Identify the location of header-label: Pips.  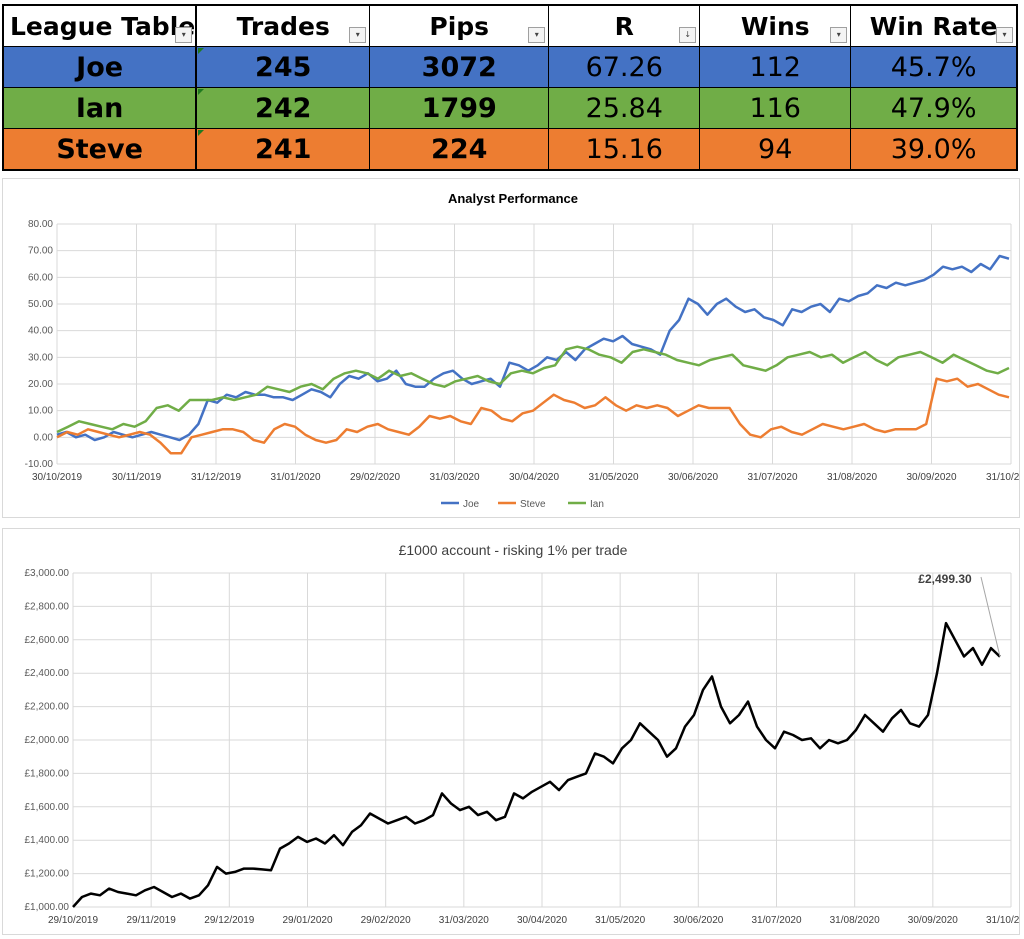
(459, 26).